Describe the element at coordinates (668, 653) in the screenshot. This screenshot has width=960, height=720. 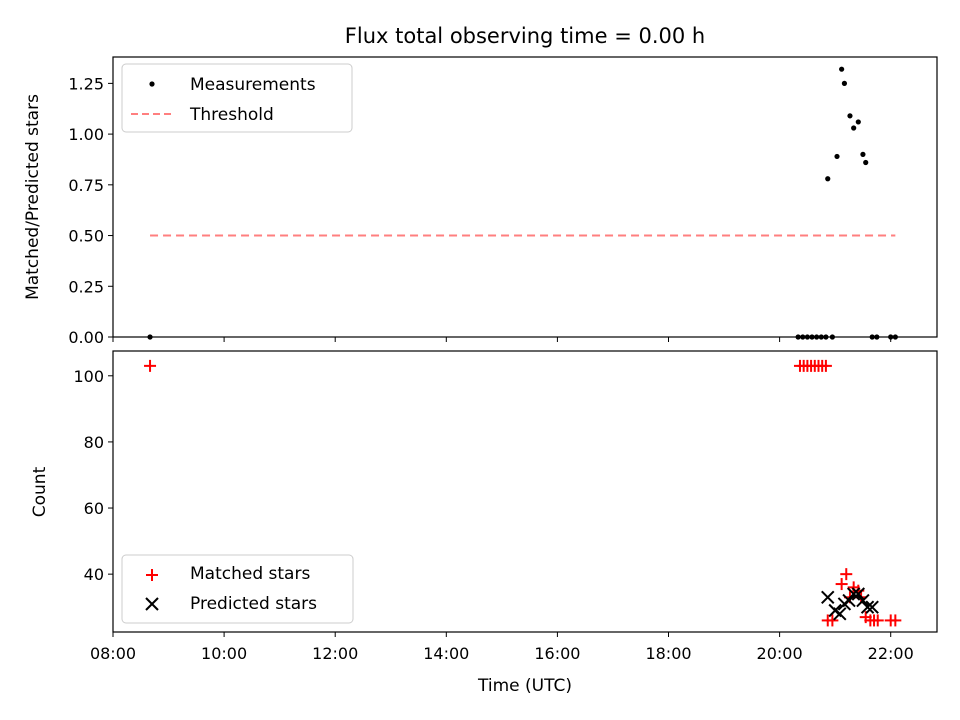
I see `x-tick-label: 18:00` at that location.